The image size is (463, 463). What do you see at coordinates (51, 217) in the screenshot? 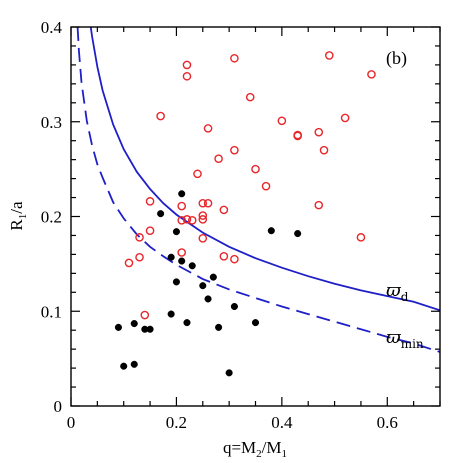
I see `y-tick-label: 0.2` at bounding box center [51, 217].